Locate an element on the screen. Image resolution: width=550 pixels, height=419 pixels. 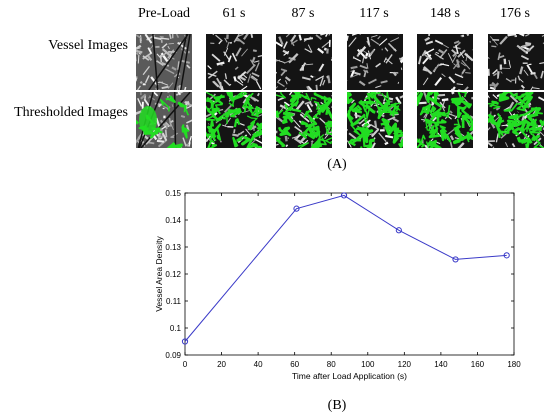
vessel-image-pre-load is located at coordinates (164, 62).